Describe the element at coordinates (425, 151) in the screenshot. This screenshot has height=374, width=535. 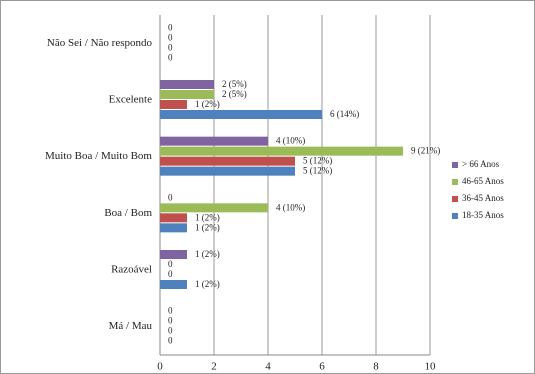
I see `value-label: 9 (21%)` at that location.